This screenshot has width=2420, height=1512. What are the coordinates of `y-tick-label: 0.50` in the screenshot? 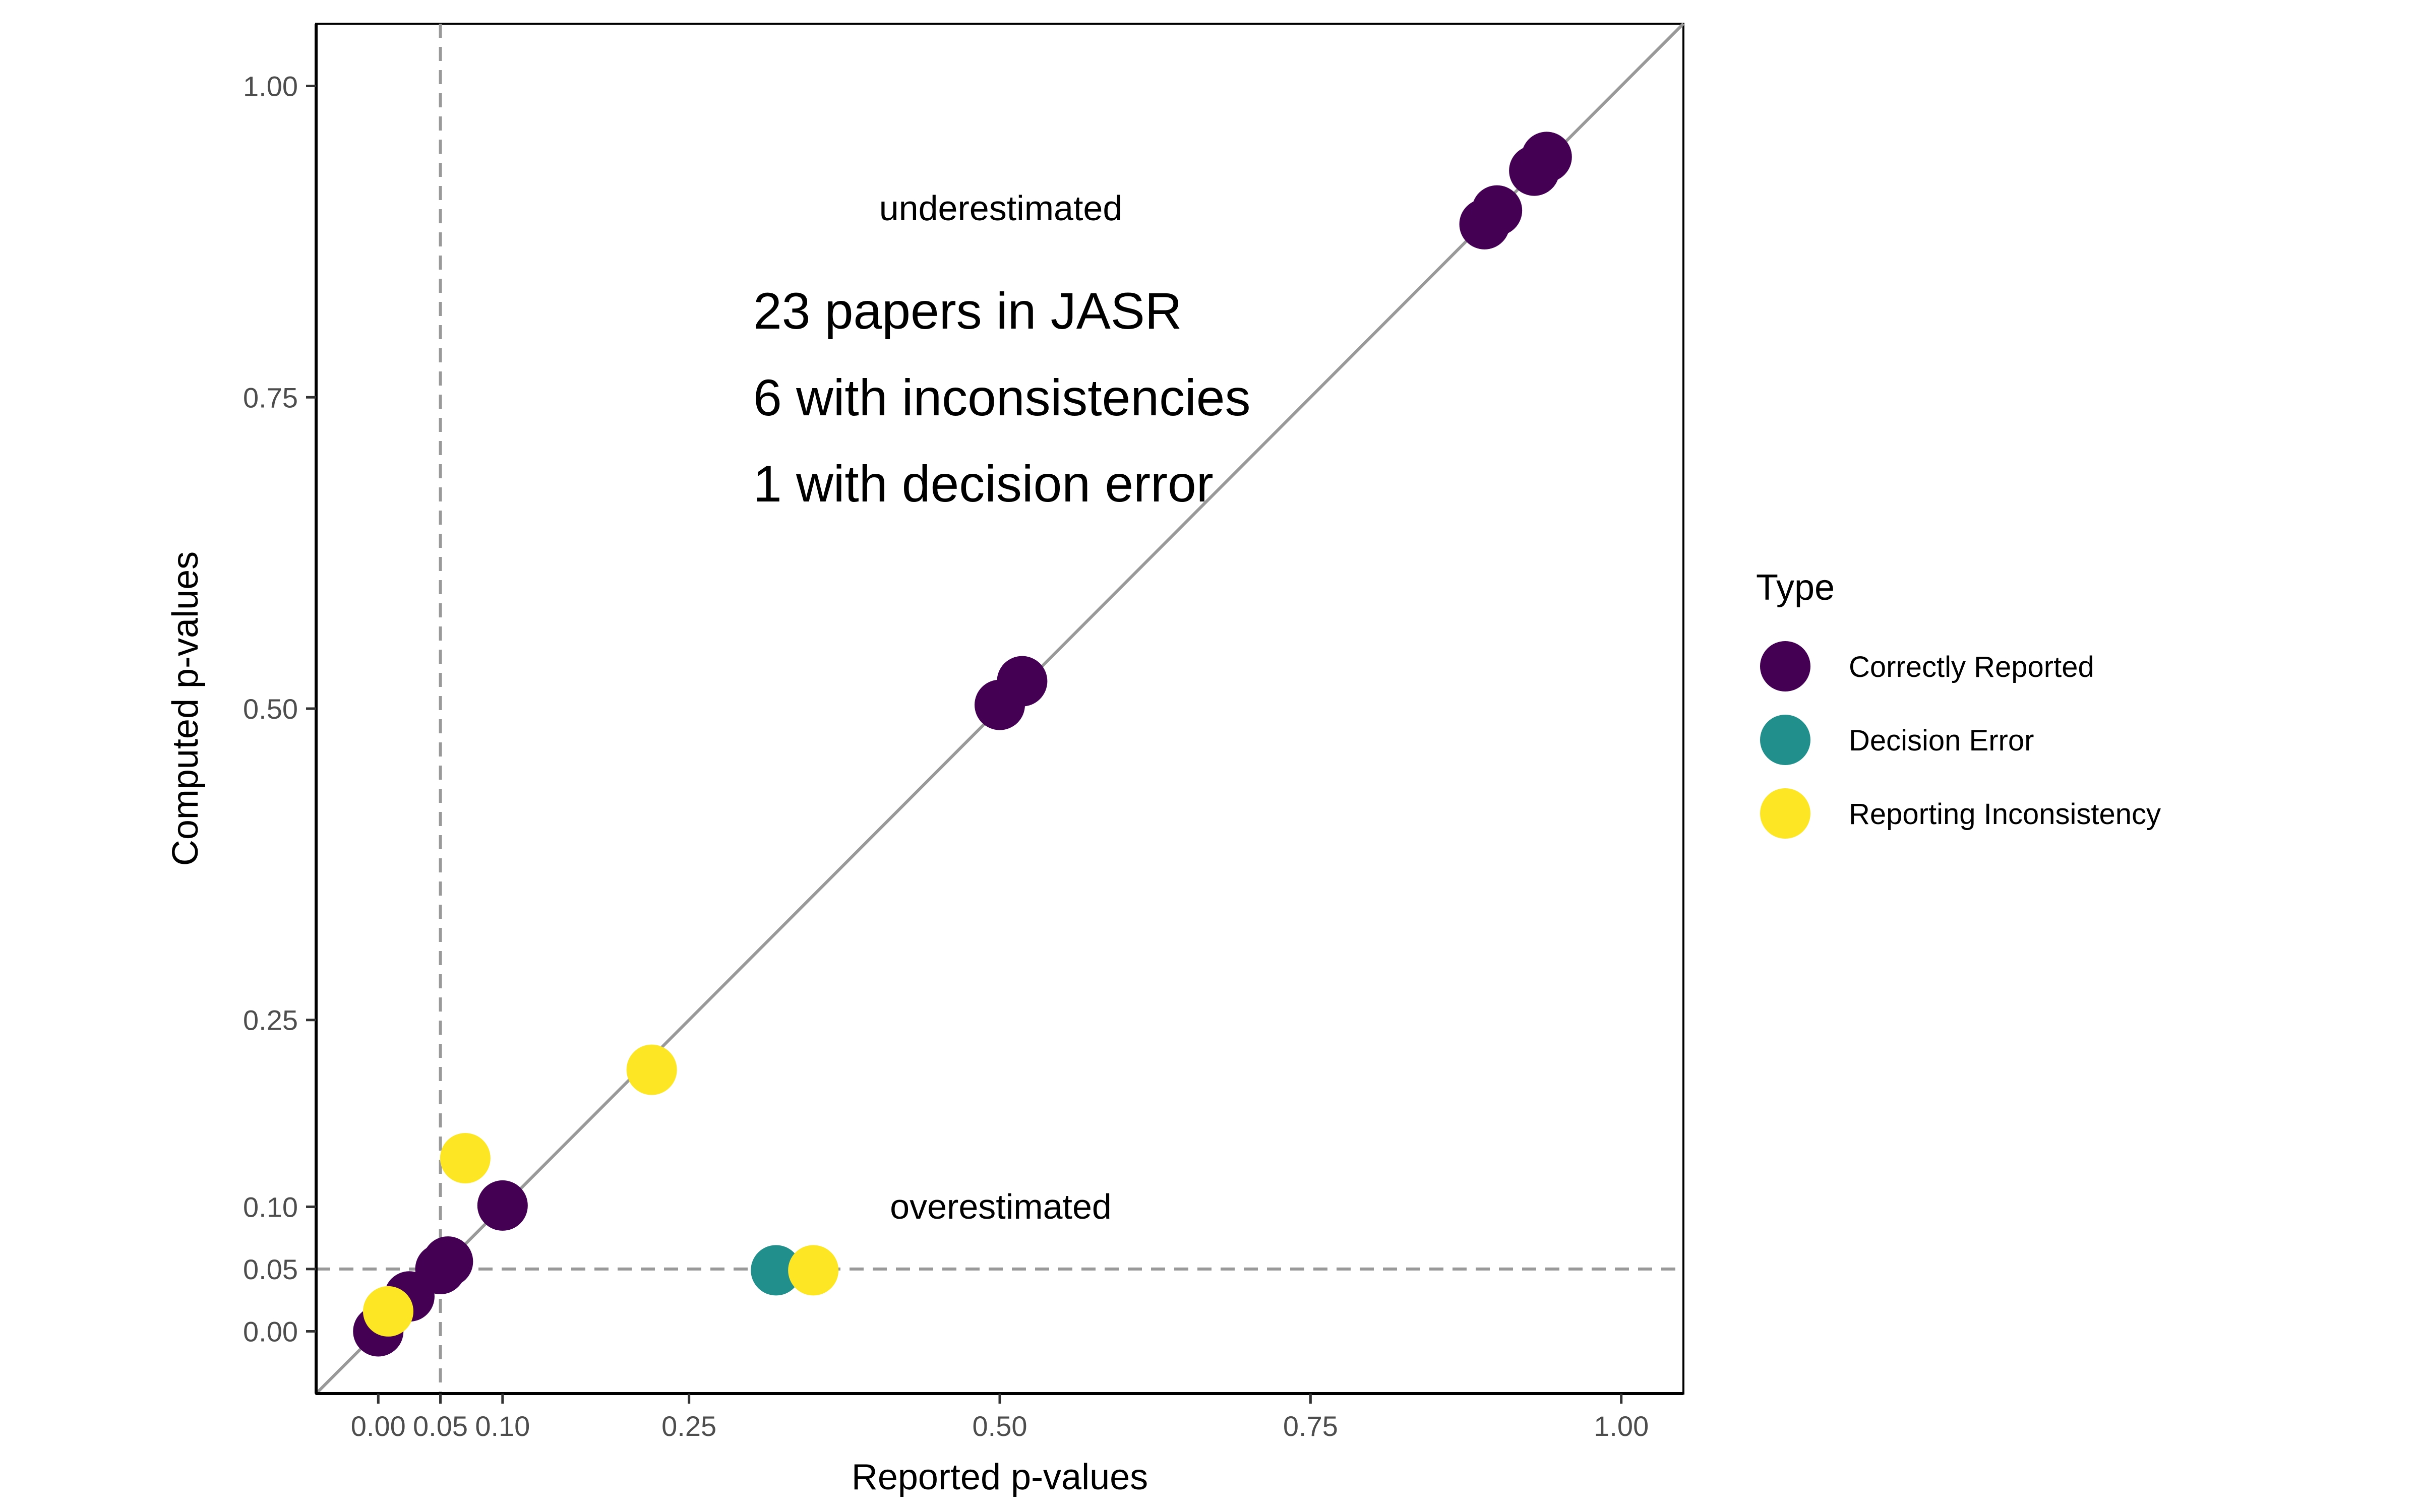 It's located at (270, 709).